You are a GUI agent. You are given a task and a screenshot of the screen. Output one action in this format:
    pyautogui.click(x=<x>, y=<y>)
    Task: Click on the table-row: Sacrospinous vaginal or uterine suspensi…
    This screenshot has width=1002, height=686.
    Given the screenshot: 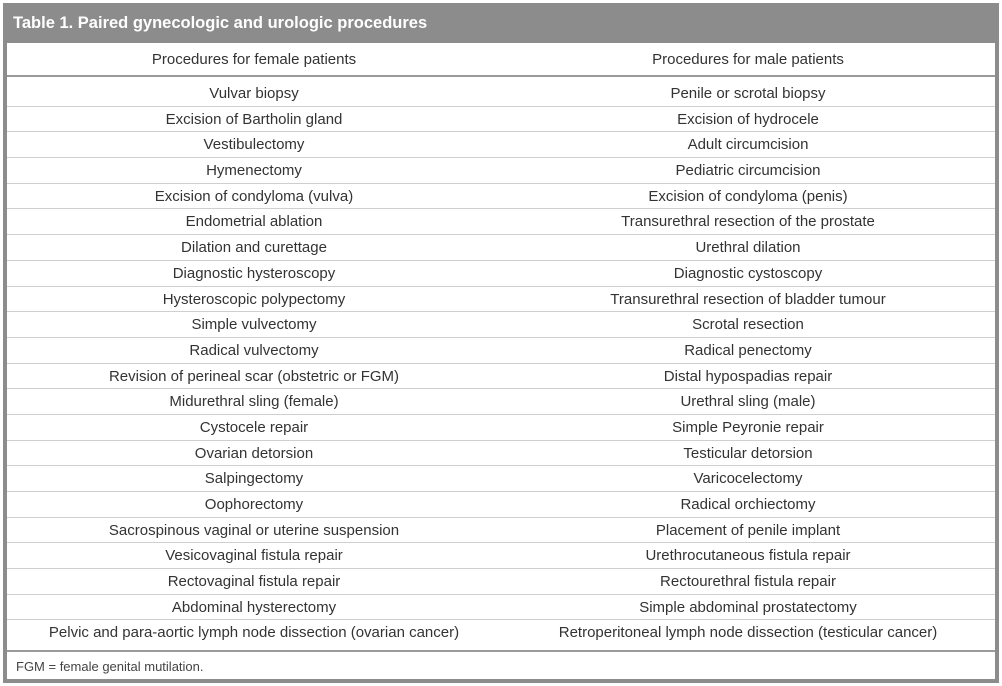 What is the action you would take?
    pyautogui.click(x=501, y=531)
    